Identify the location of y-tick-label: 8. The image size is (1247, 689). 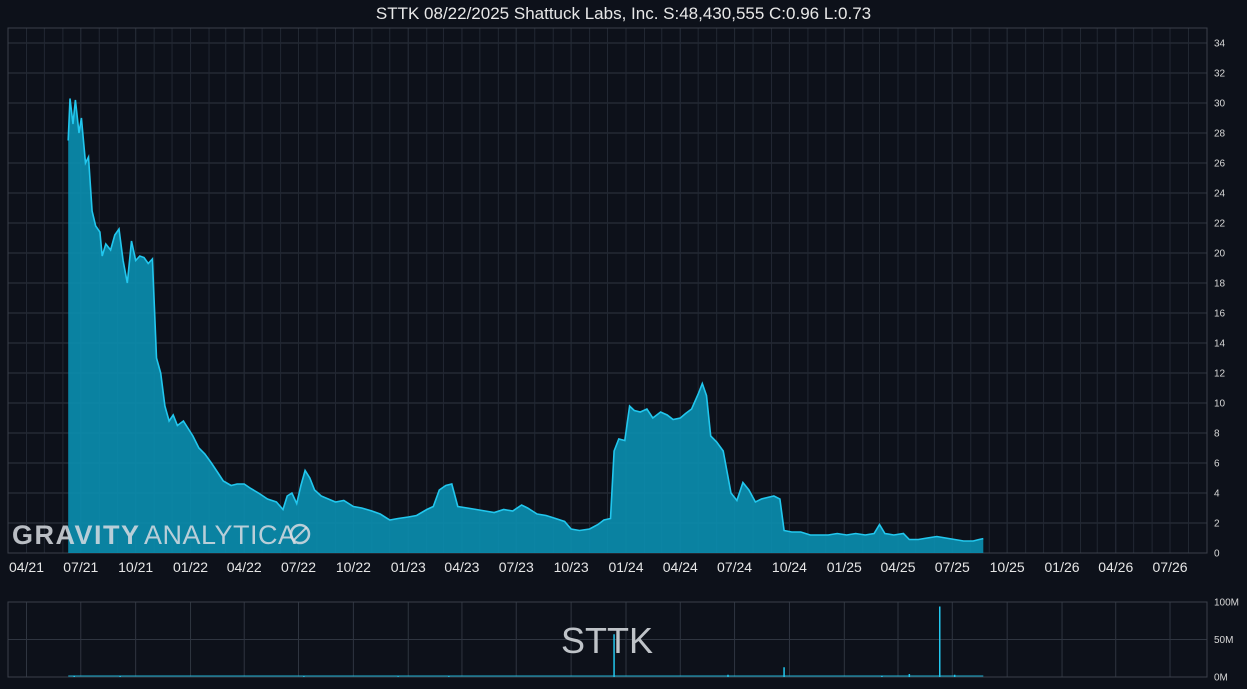
(1217, 434).